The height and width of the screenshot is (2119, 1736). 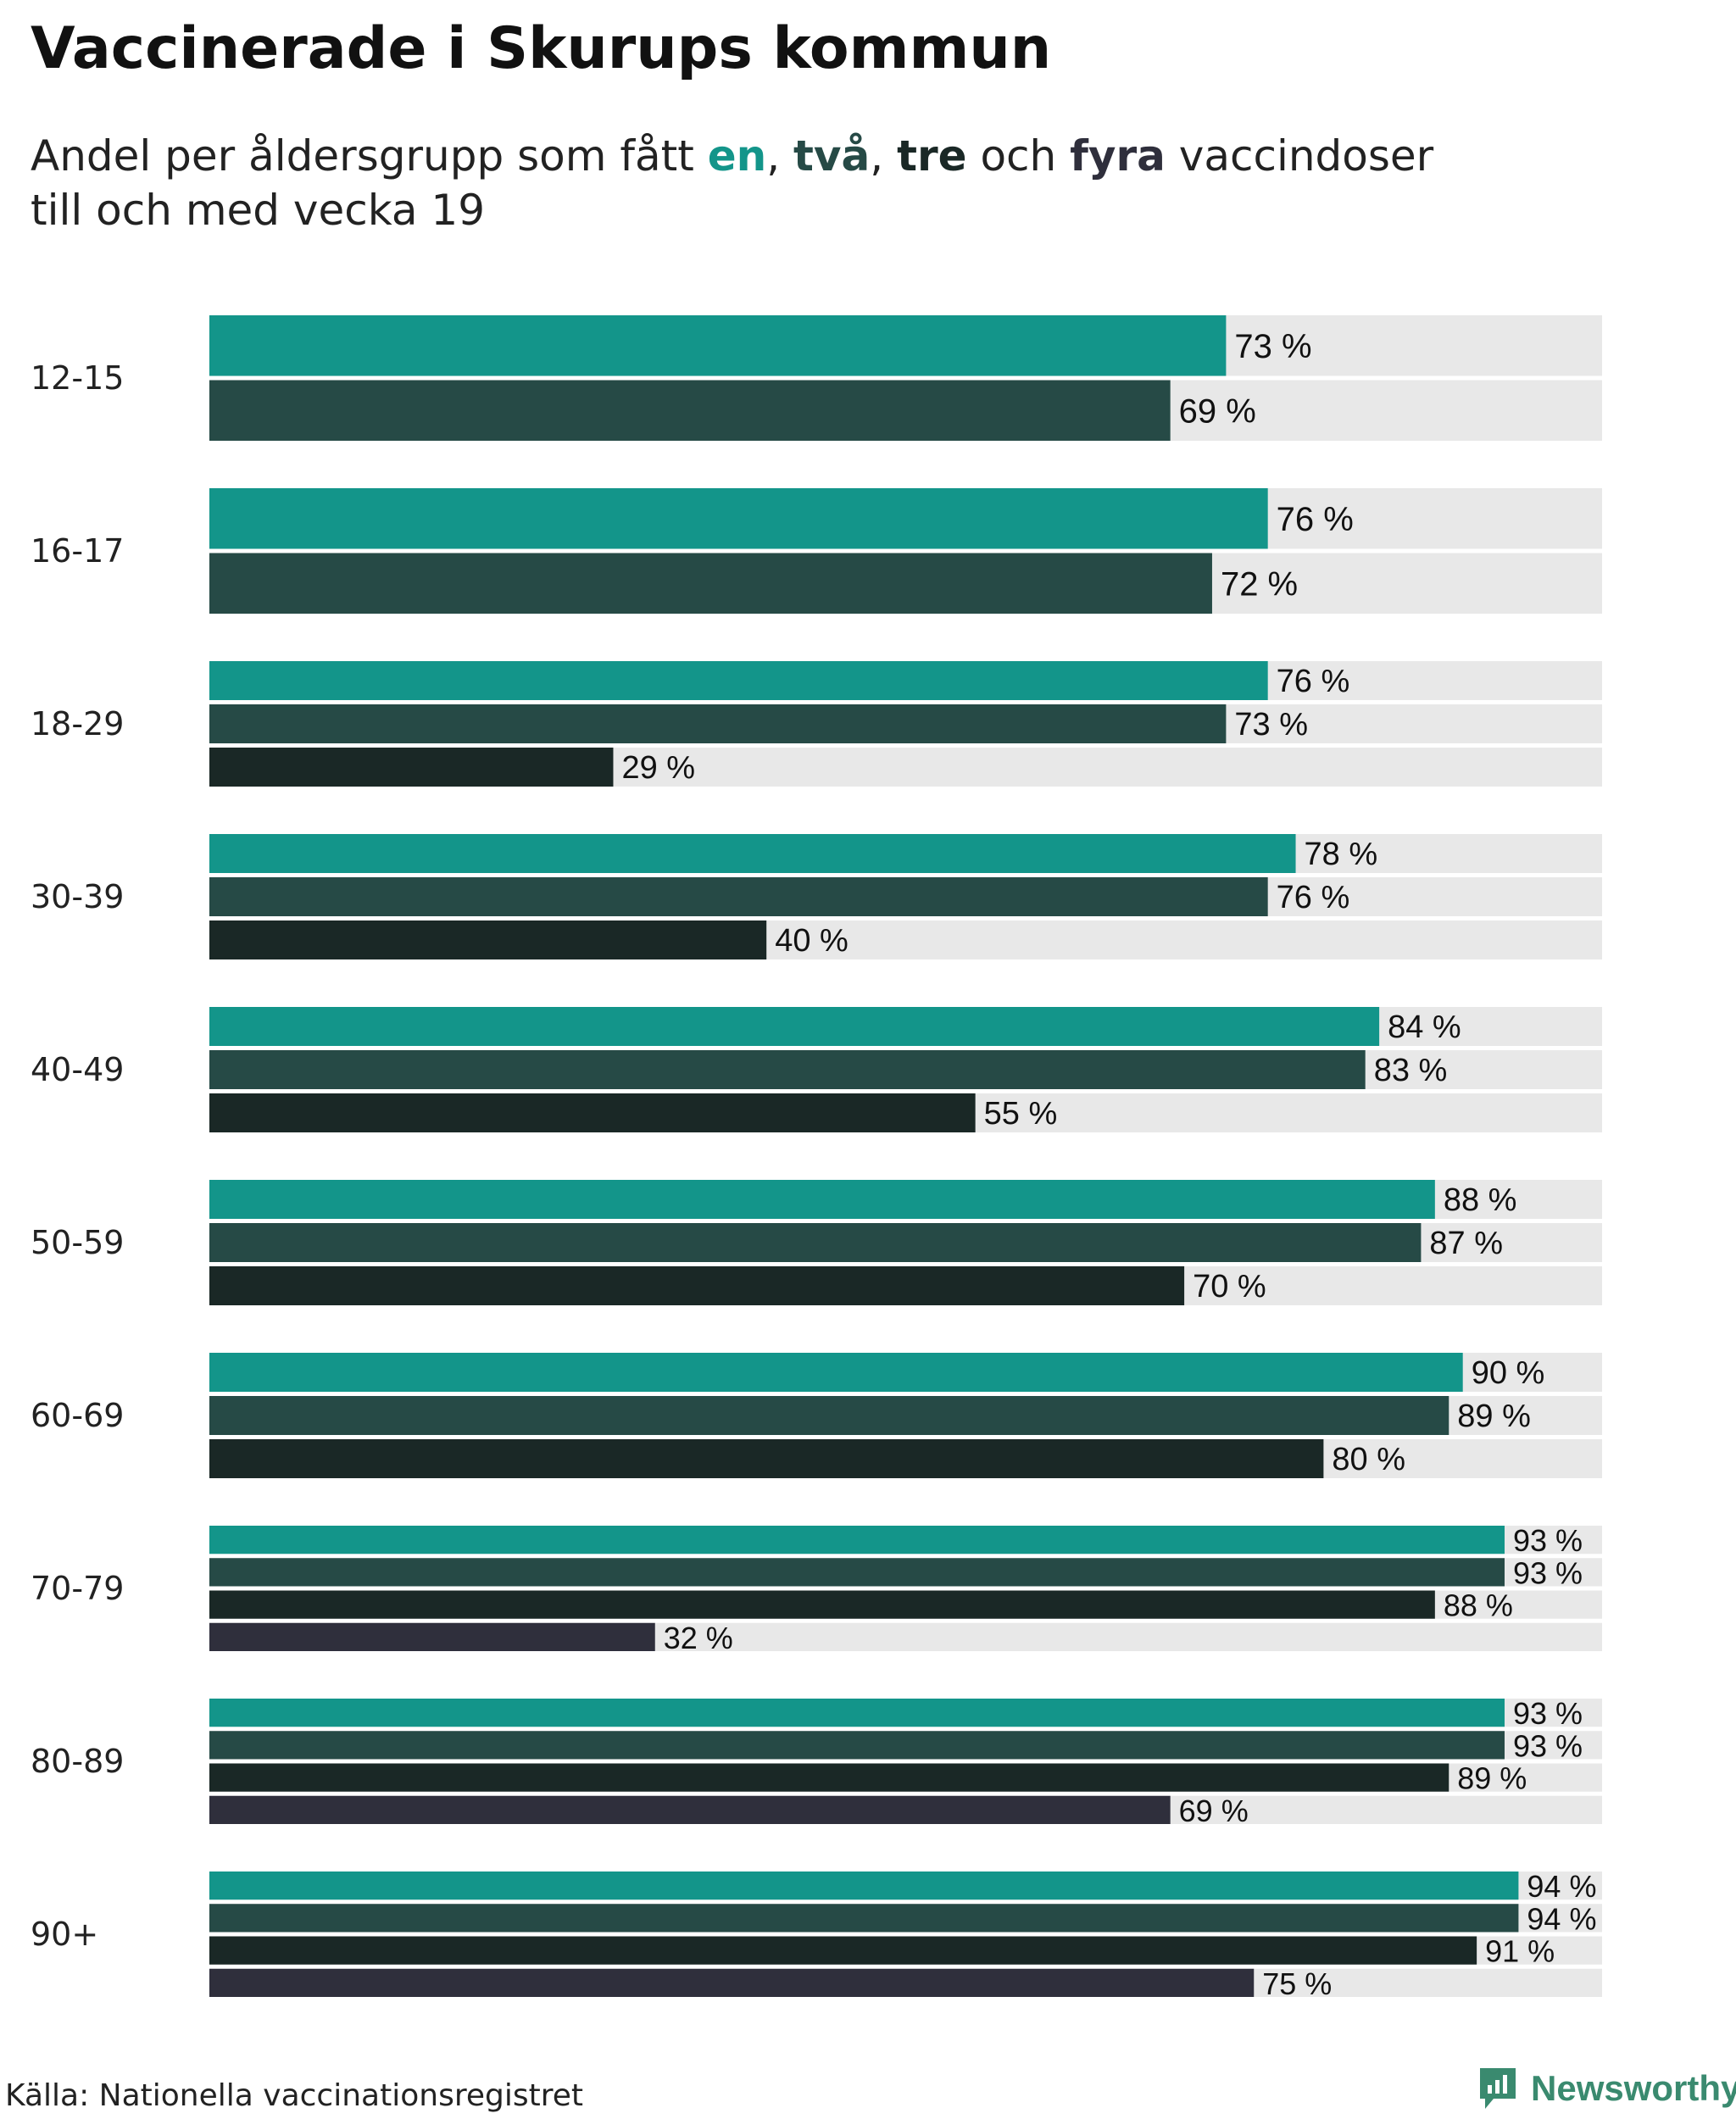 What do you see at coordinates (816, 1589) in the screenshot?
I see `bar-group-70-79: 70-79 93 %93 %88 % 32 %` at bounding box center [816, 1589].